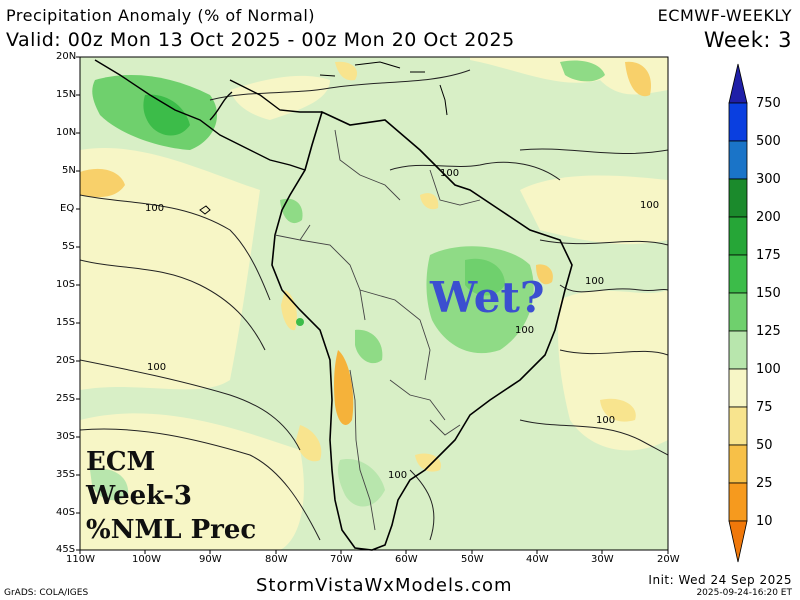 The width and height of the screenshot is (800, 600). Describe the element at coordinates (603, 242) in the screenshot. I see `contour-line-atlantic-mid` at that location.